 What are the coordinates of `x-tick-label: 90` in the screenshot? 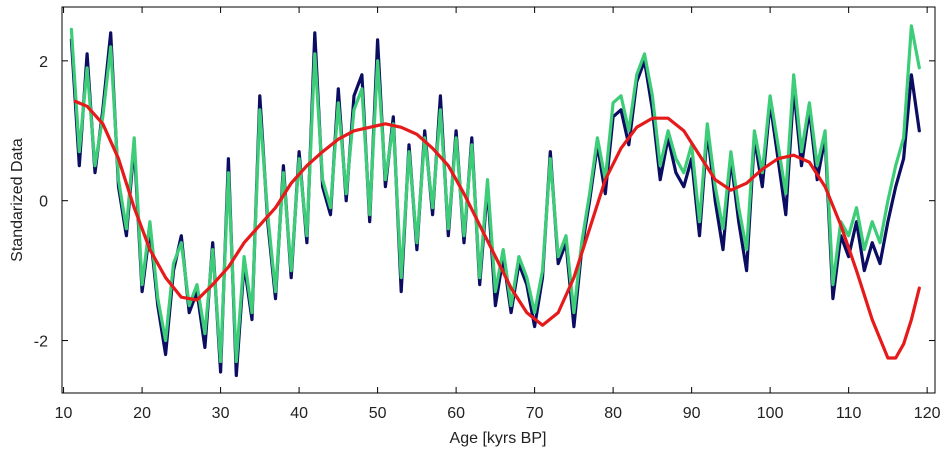 It's located at (692, 413).